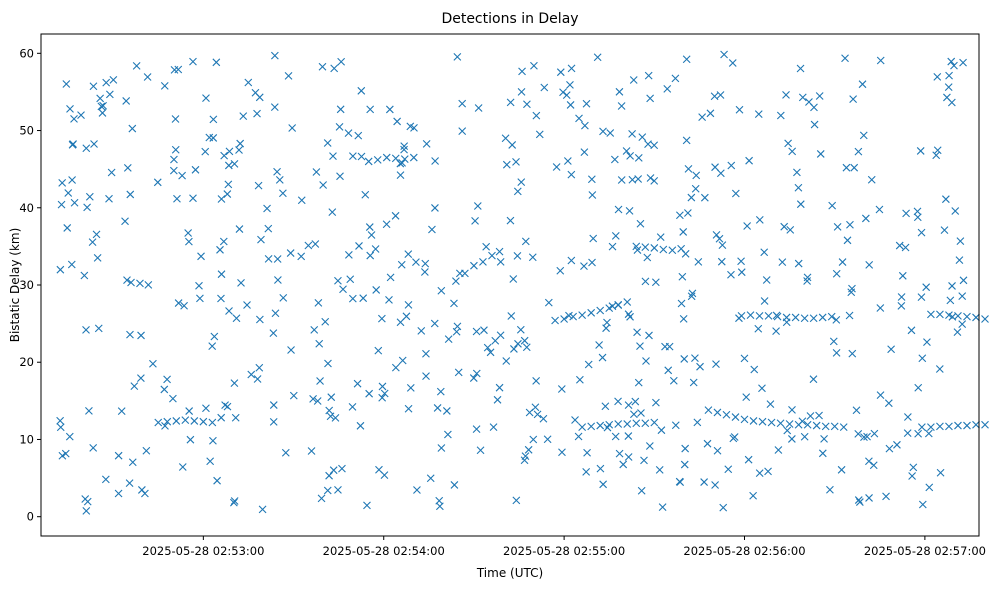 This screenshot has height=590, width=989. Describe the element at coordinates (509, 19) in the screenshot. I see `chart-title: Detections in Delay` at that location.